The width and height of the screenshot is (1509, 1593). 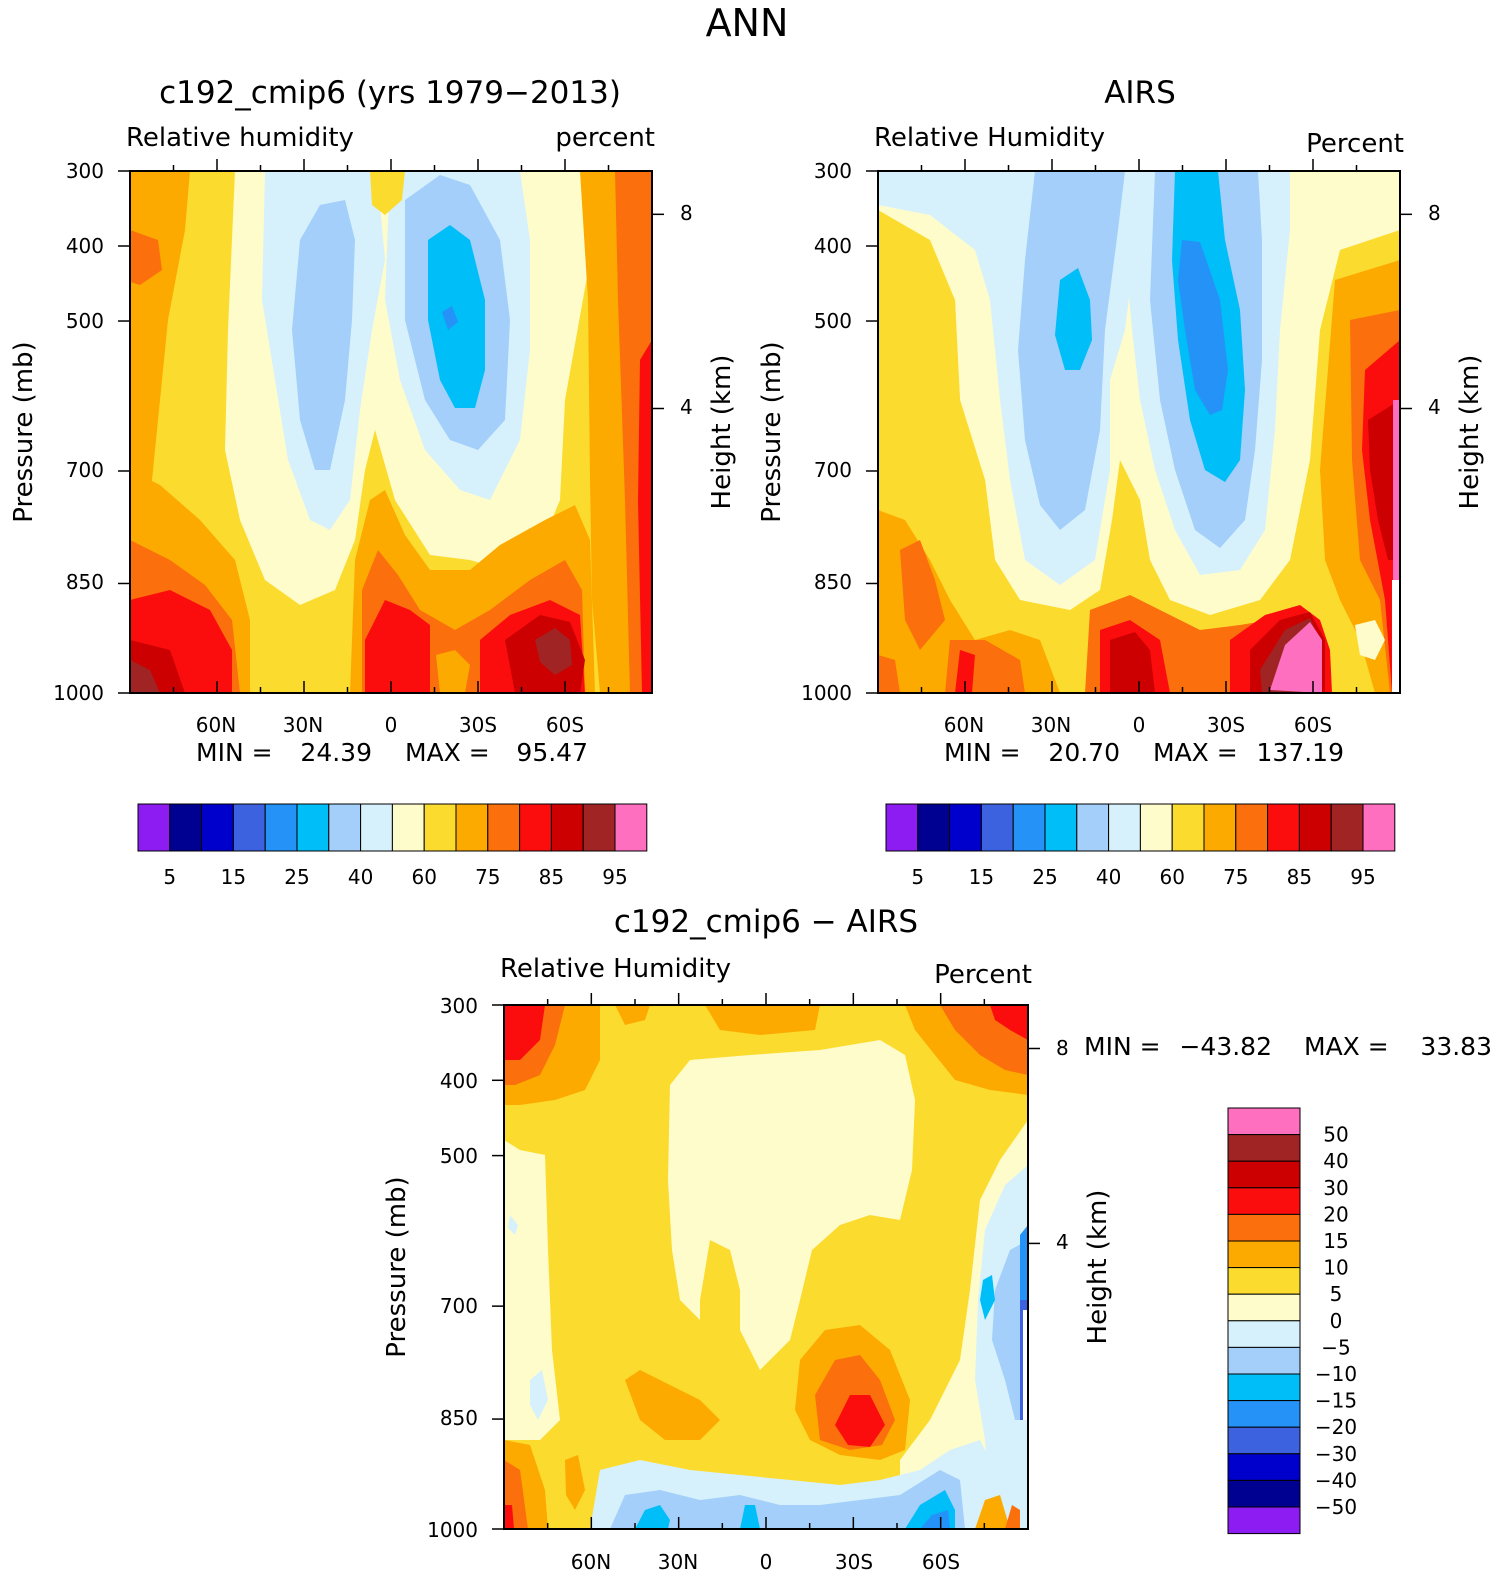 What do you see at coordinates (552, 752) in the screenshot?
I see `max-value: 95.47` at bounding box center [552, 752].